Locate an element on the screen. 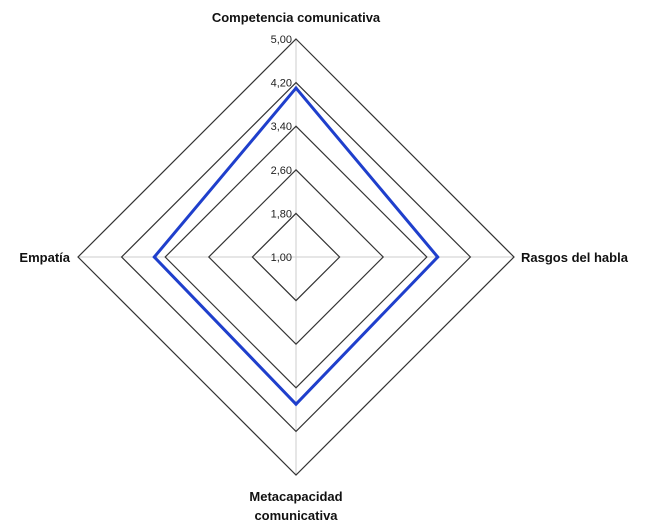 This screenshot has height=525, width=647. tick-label-1: 1,80 is located at coordinates (281, 214).